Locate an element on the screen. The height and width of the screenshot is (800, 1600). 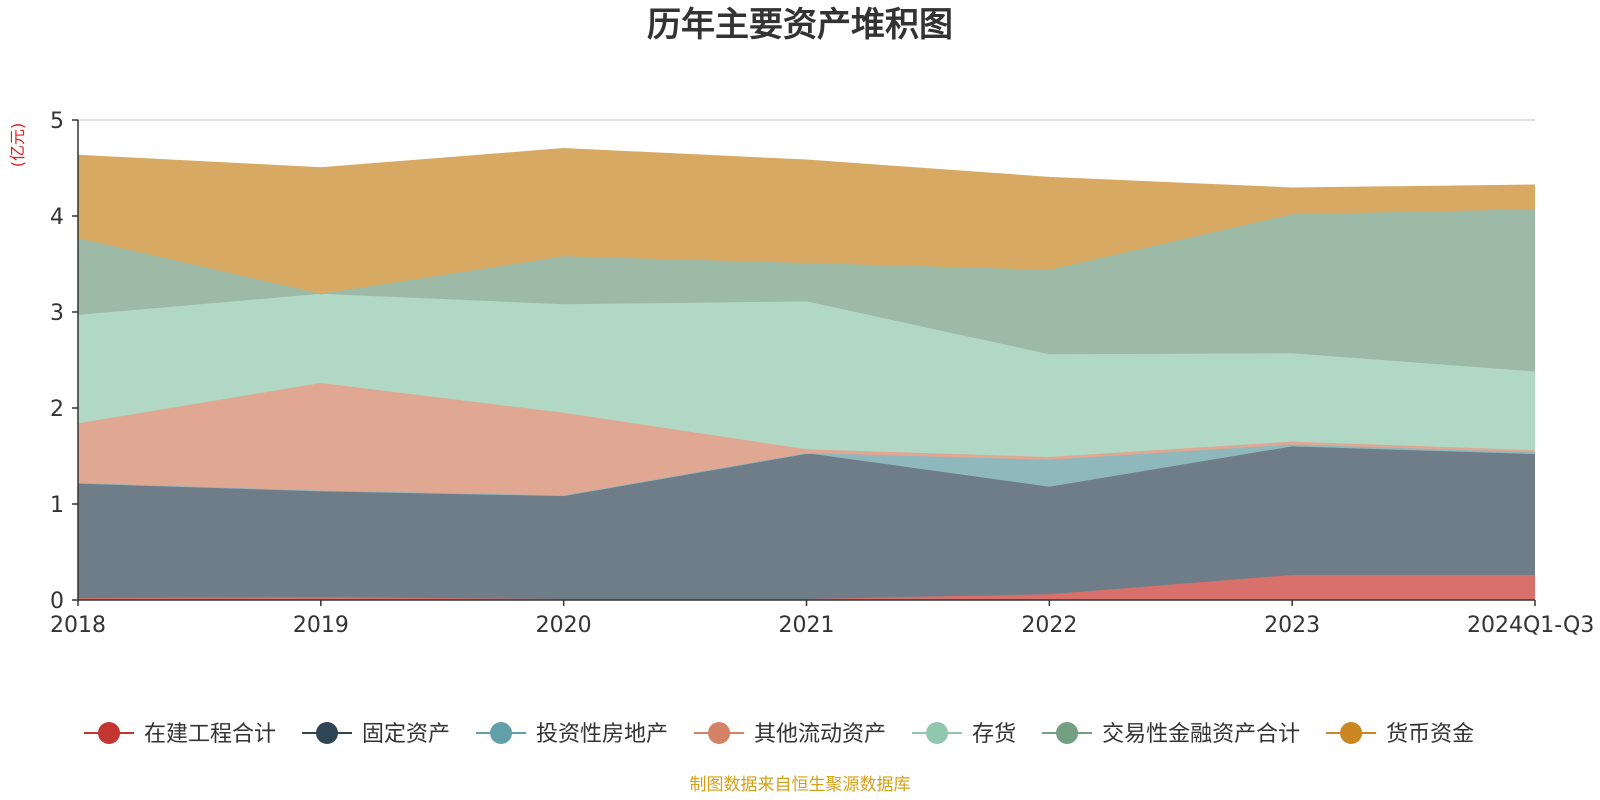
y-tick-label: 4 is located at coordinates (57, 217).